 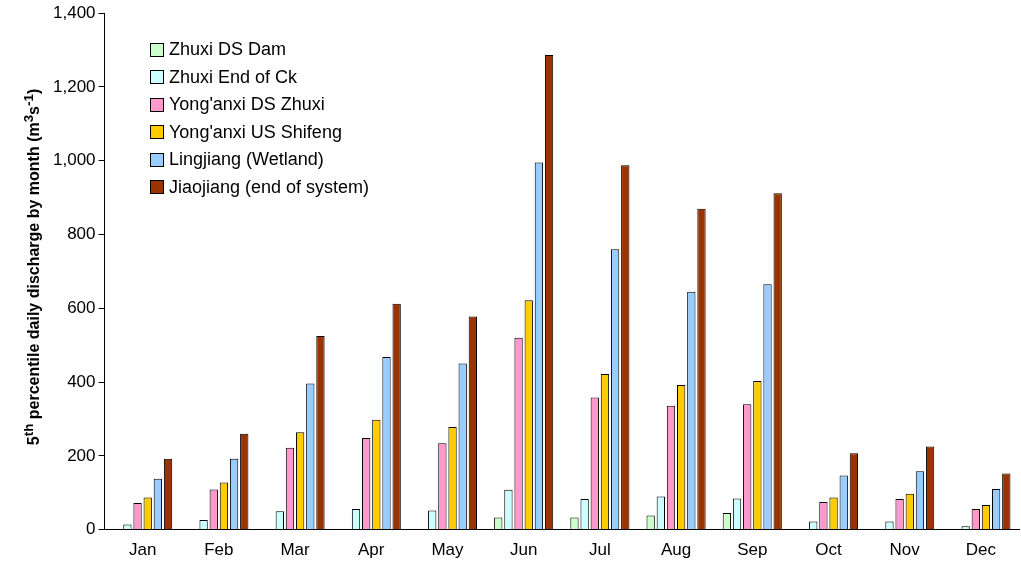 I want to click on y-tick-label: 800, so click(x=81, y=234).